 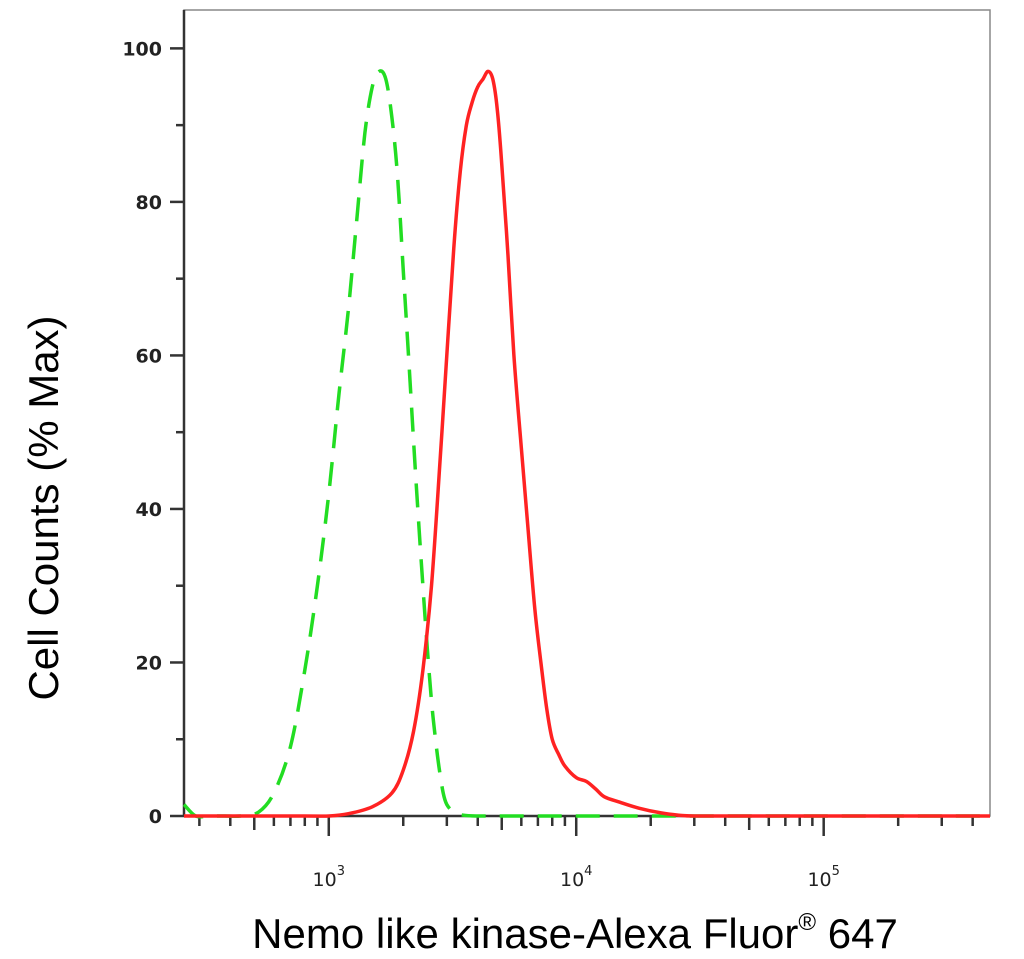 I want to click on y-tick-label: 20, so click(x=149, y=663).